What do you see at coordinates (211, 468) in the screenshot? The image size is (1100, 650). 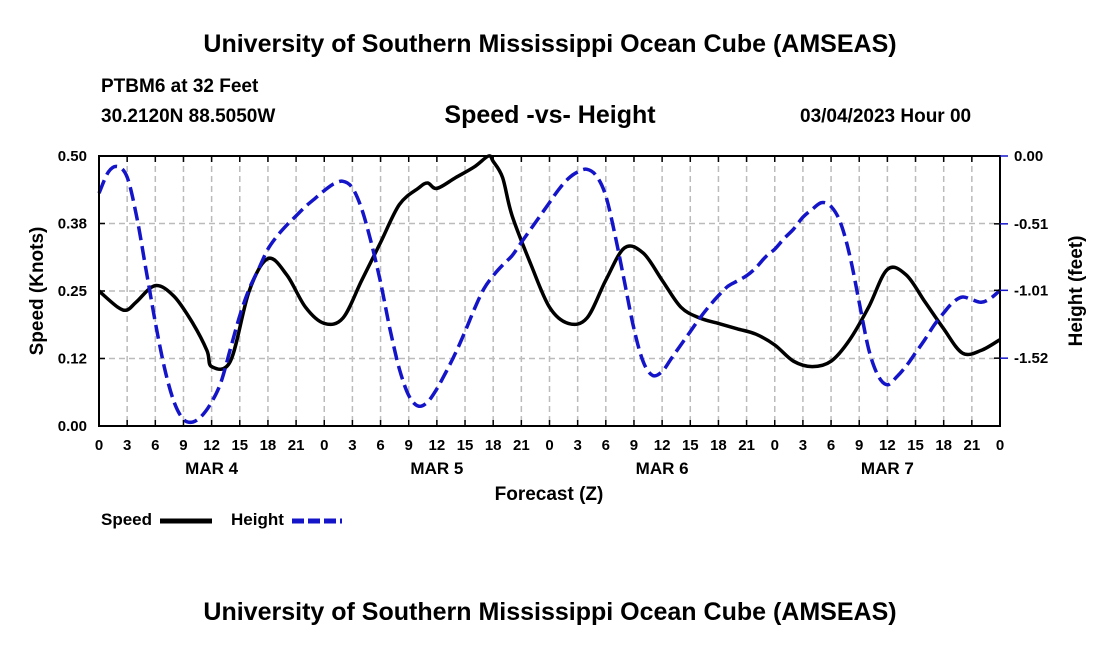 I see `day-label: MAR 4` at bounding box center [211, 468].